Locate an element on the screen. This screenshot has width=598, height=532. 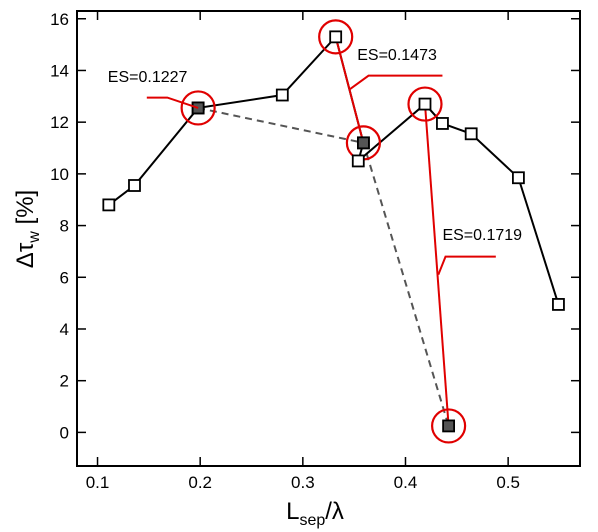
y-tick-label: 10 is located at coordinates (59, 174).